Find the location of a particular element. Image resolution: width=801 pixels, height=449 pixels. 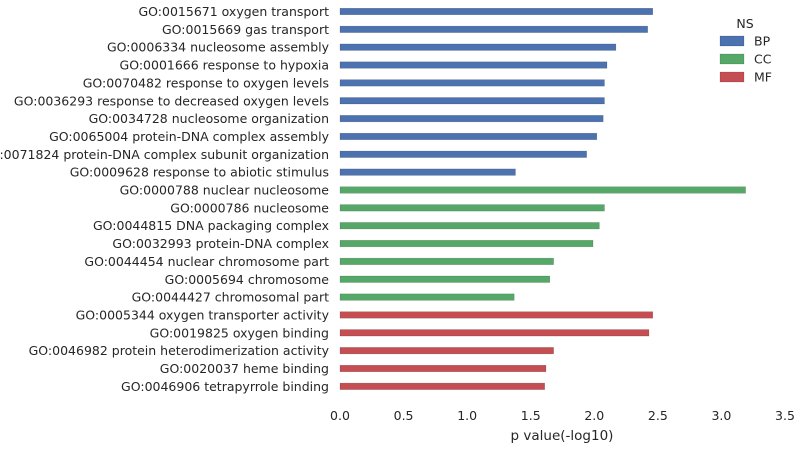

x-tick-label: 2.5 is located at coordinates (658, 415).